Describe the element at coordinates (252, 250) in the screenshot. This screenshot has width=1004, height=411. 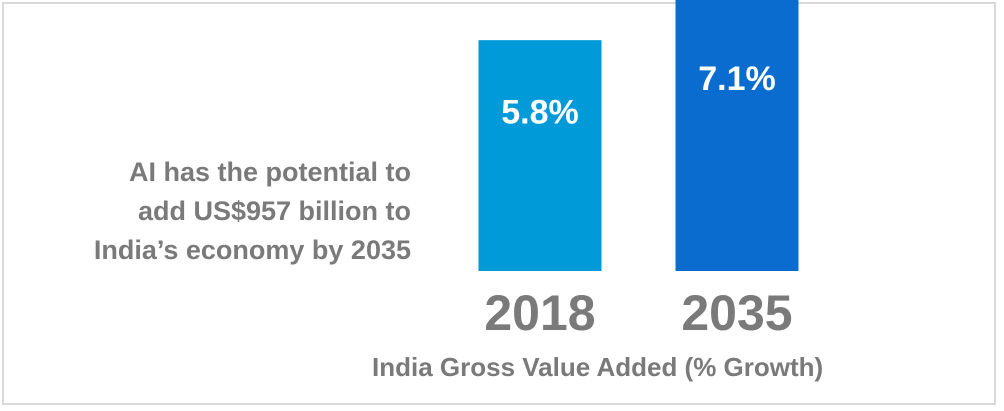
I see `headline-line-3: India’s economy by 2035` at that location.